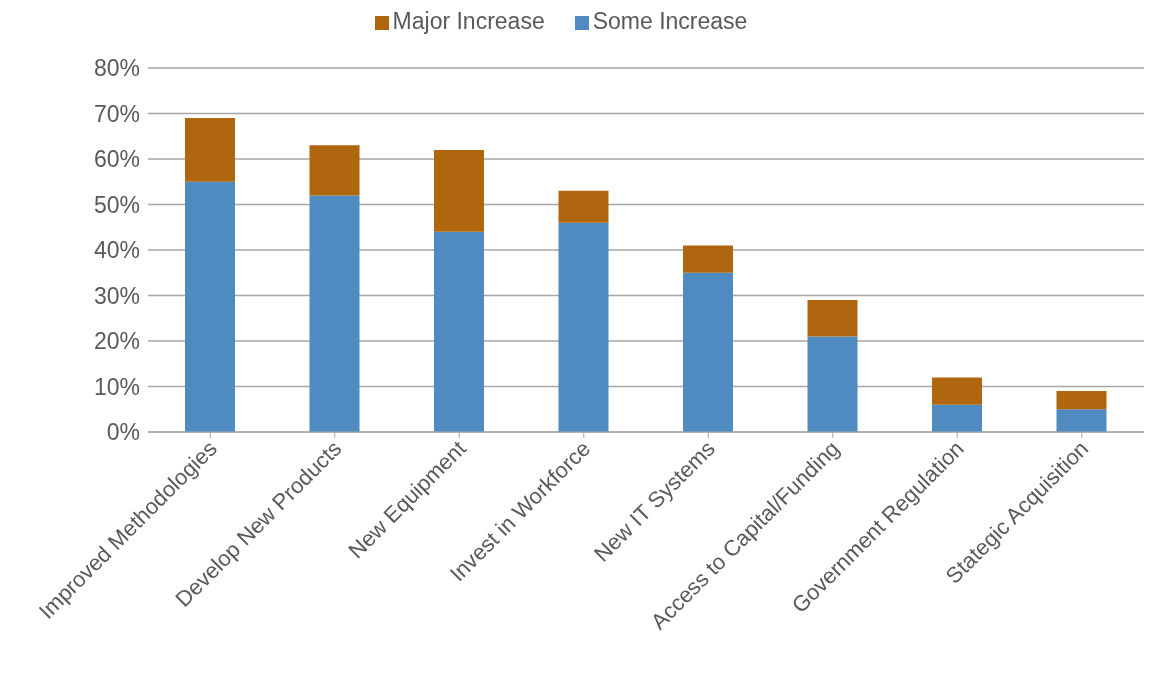 The height and width of the screenshot is (690, 1154). Describe the element at coordinates (116, 159) in the screenshot. I see `y-tick-label: 60%` at that location.